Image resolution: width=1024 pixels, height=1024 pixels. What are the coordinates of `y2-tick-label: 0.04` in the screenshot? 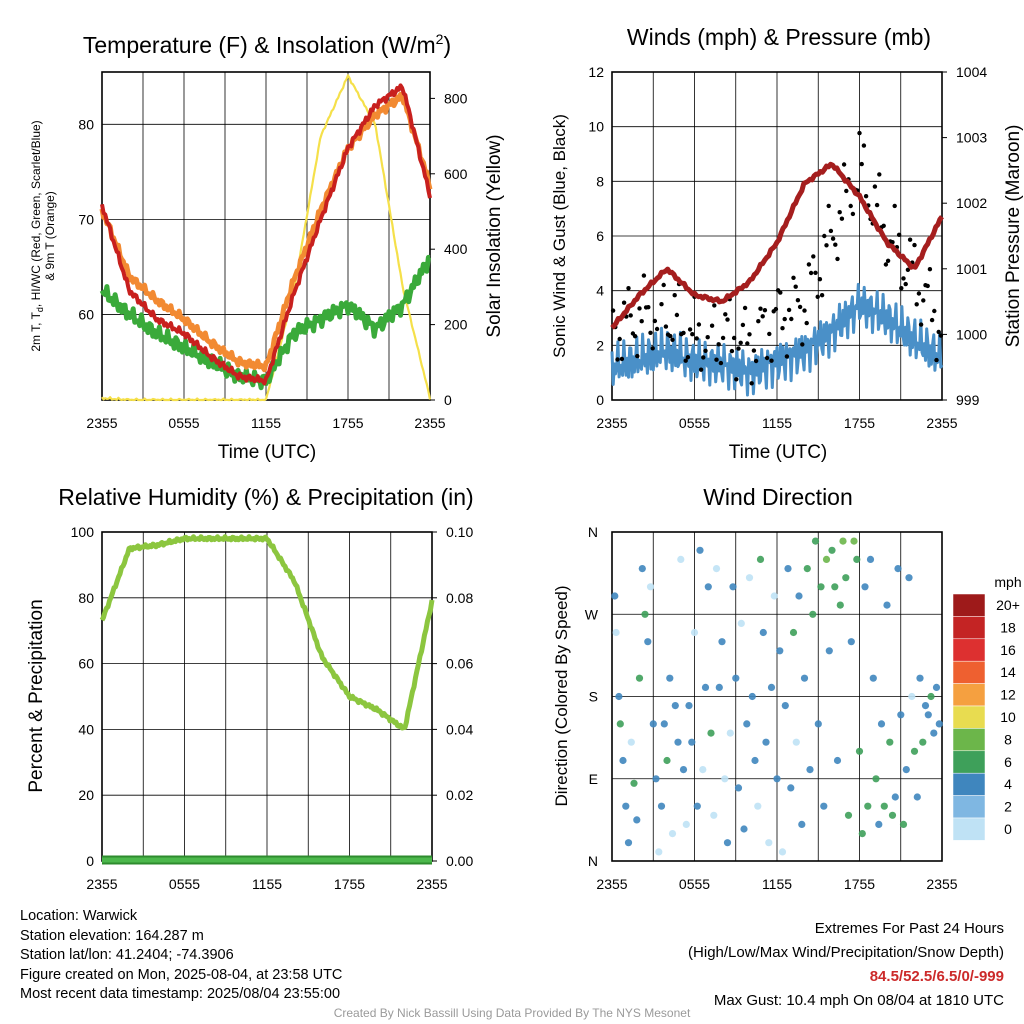 It's located at (459, 729).